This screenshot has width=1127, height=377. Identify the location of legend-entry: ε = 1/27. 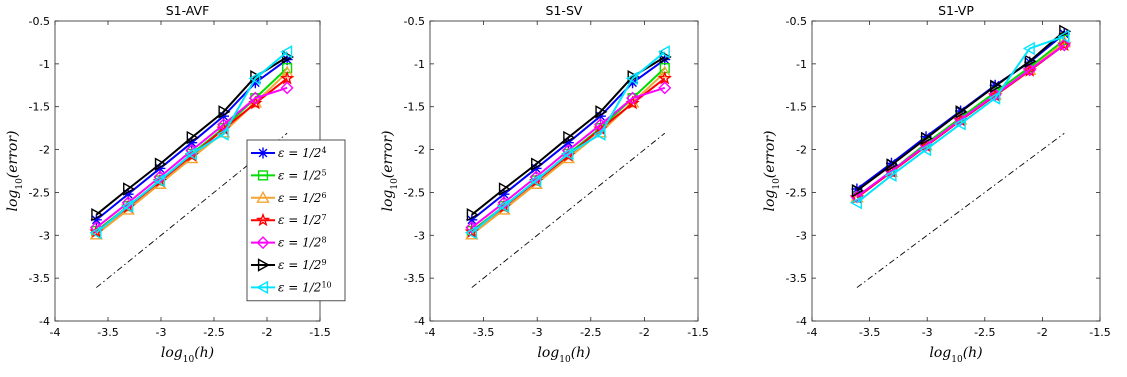
(289, 219).